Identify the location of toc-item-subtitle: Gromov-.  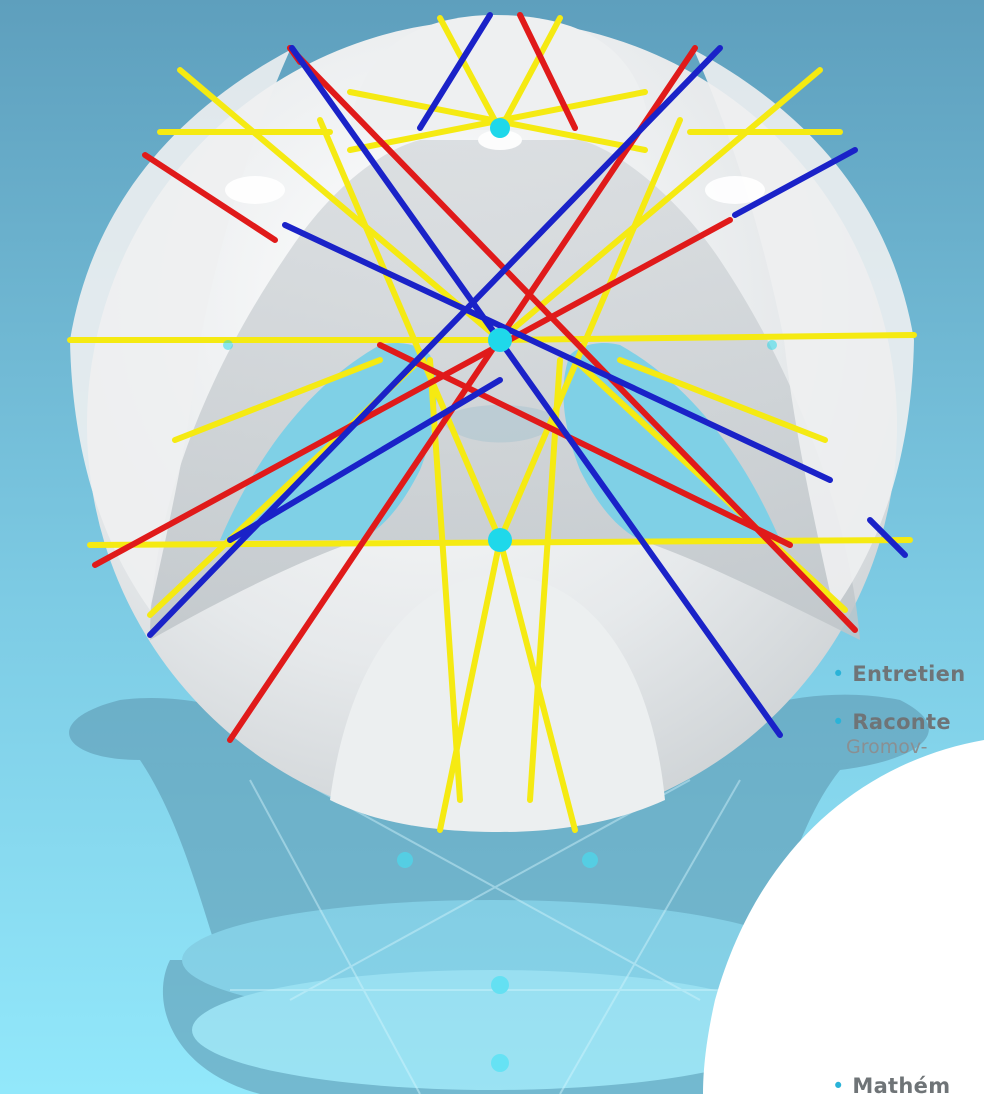
(887, 747).